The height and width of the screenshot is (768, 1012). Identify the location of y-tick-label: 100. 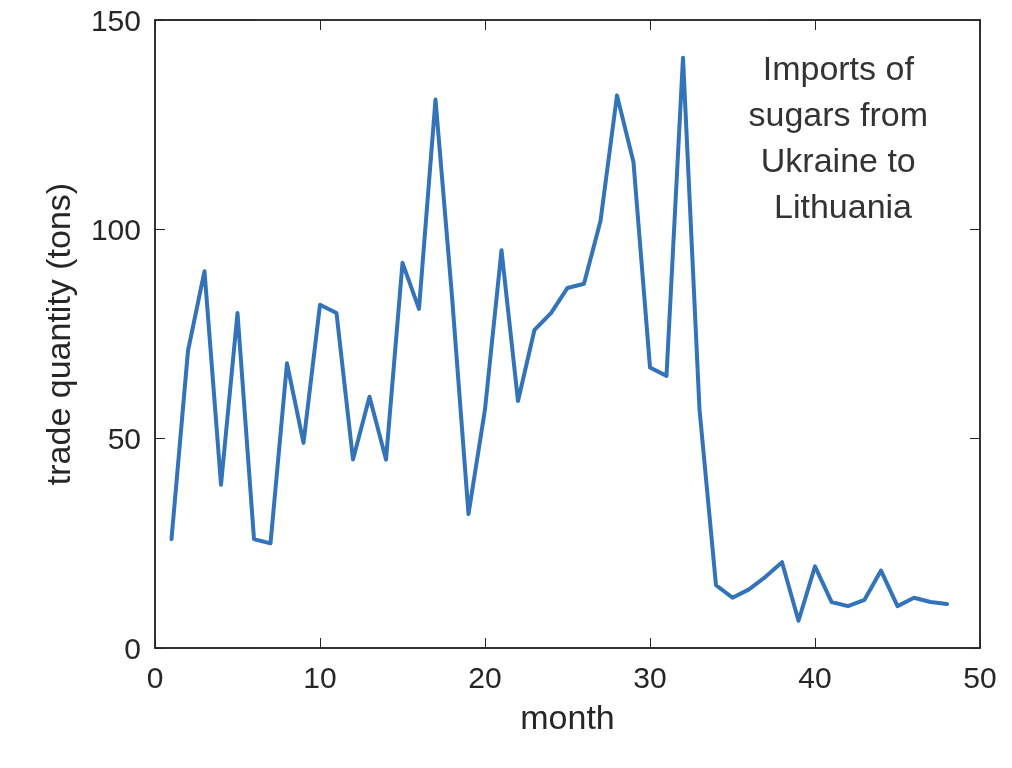
(115, 229).